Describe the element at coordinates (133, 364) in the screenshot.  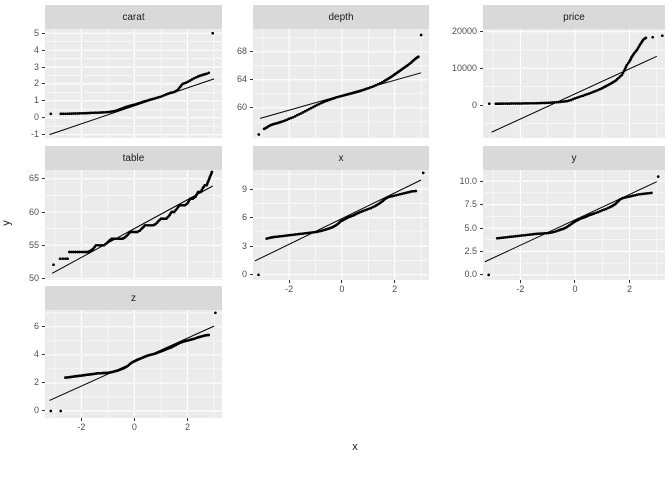
I see `panel-background` at that location.